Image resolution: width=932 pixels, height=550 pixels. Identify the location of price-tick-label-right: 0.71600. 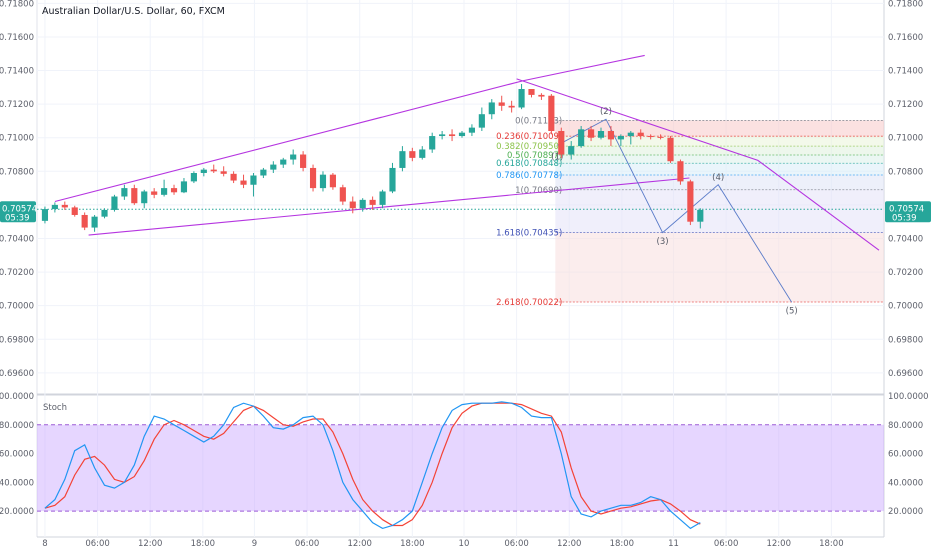
(905, 38).